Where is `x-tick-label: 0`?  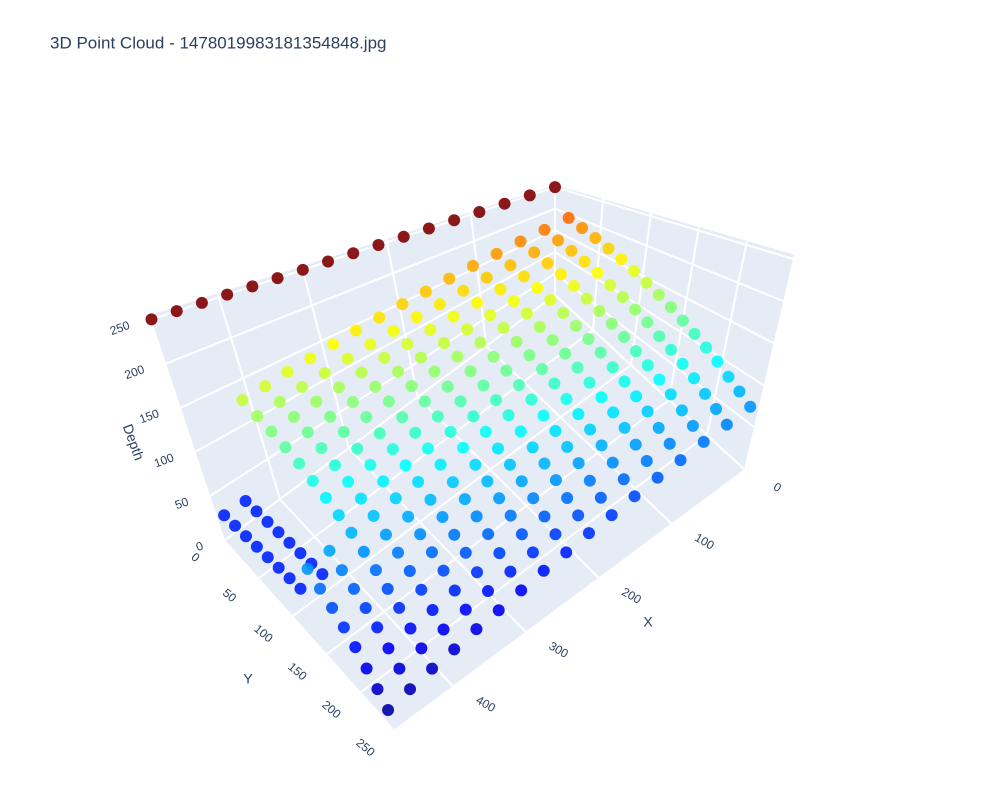 x-tick-label: 0 is located at coordinates (777, 488).